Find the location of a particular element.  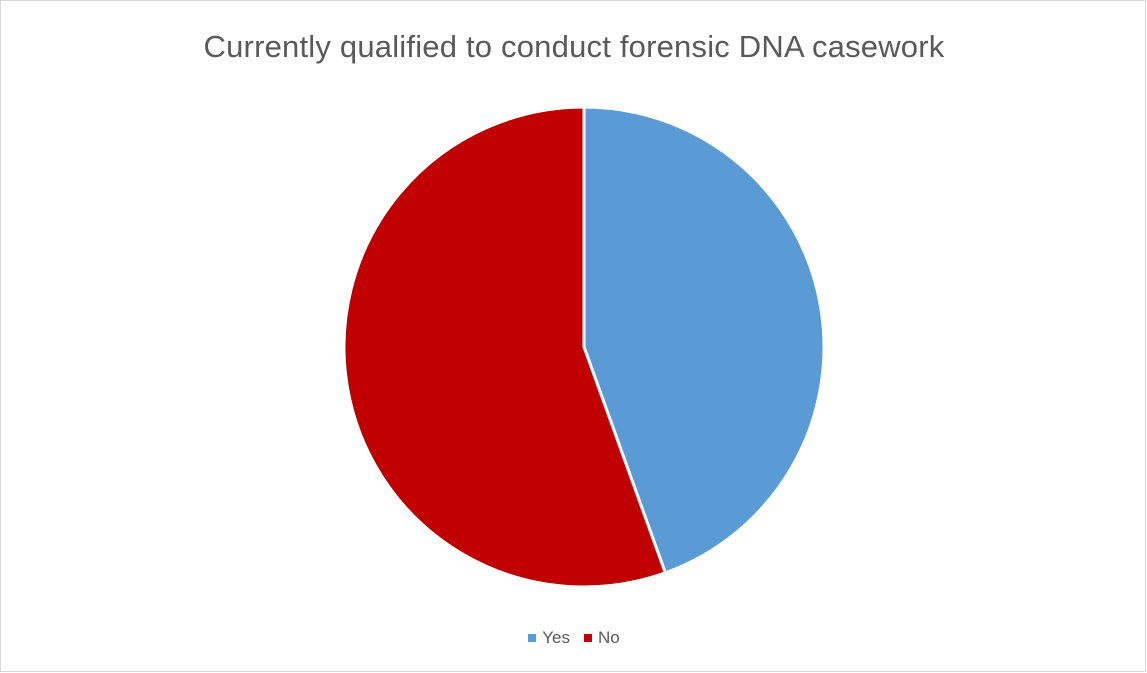

legend: Yes No is located at coordinates (574, 638).